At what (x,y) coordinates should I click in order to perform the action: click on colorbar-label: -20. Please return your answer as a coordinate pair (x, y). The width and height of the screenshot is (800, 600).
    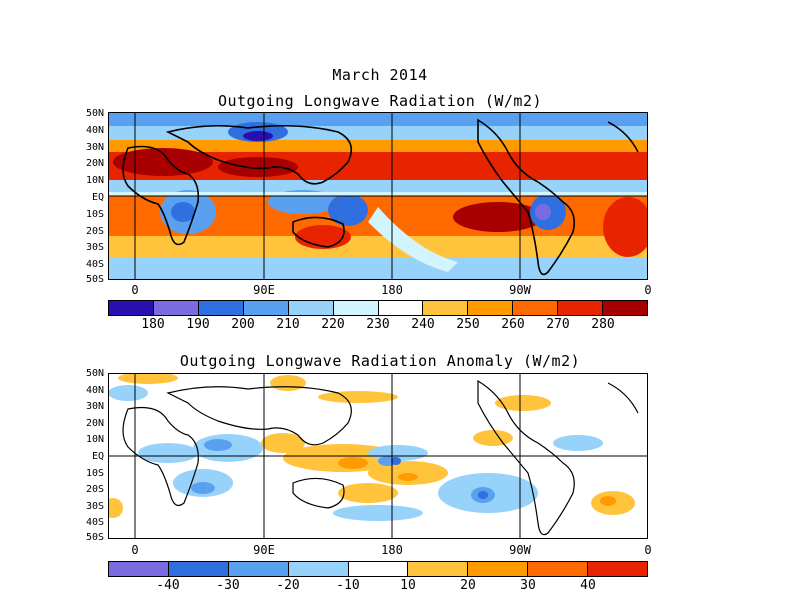
    Looking at the image, I should click on (288, 585).